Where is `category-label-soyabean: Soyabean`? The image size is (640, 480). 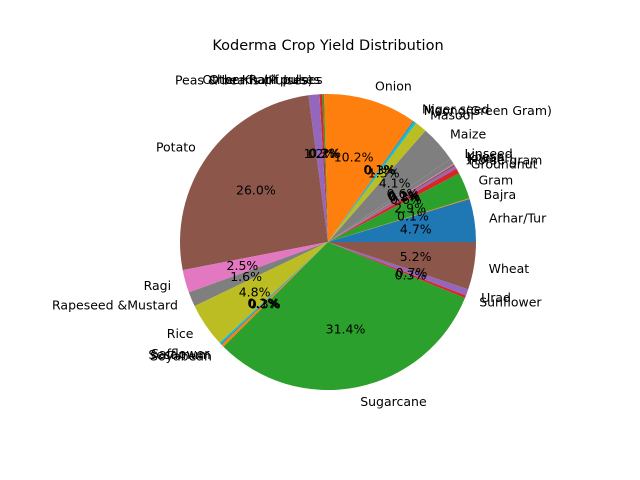
category-label-soyabean: Soyabean is located at coordinates (181, 356).